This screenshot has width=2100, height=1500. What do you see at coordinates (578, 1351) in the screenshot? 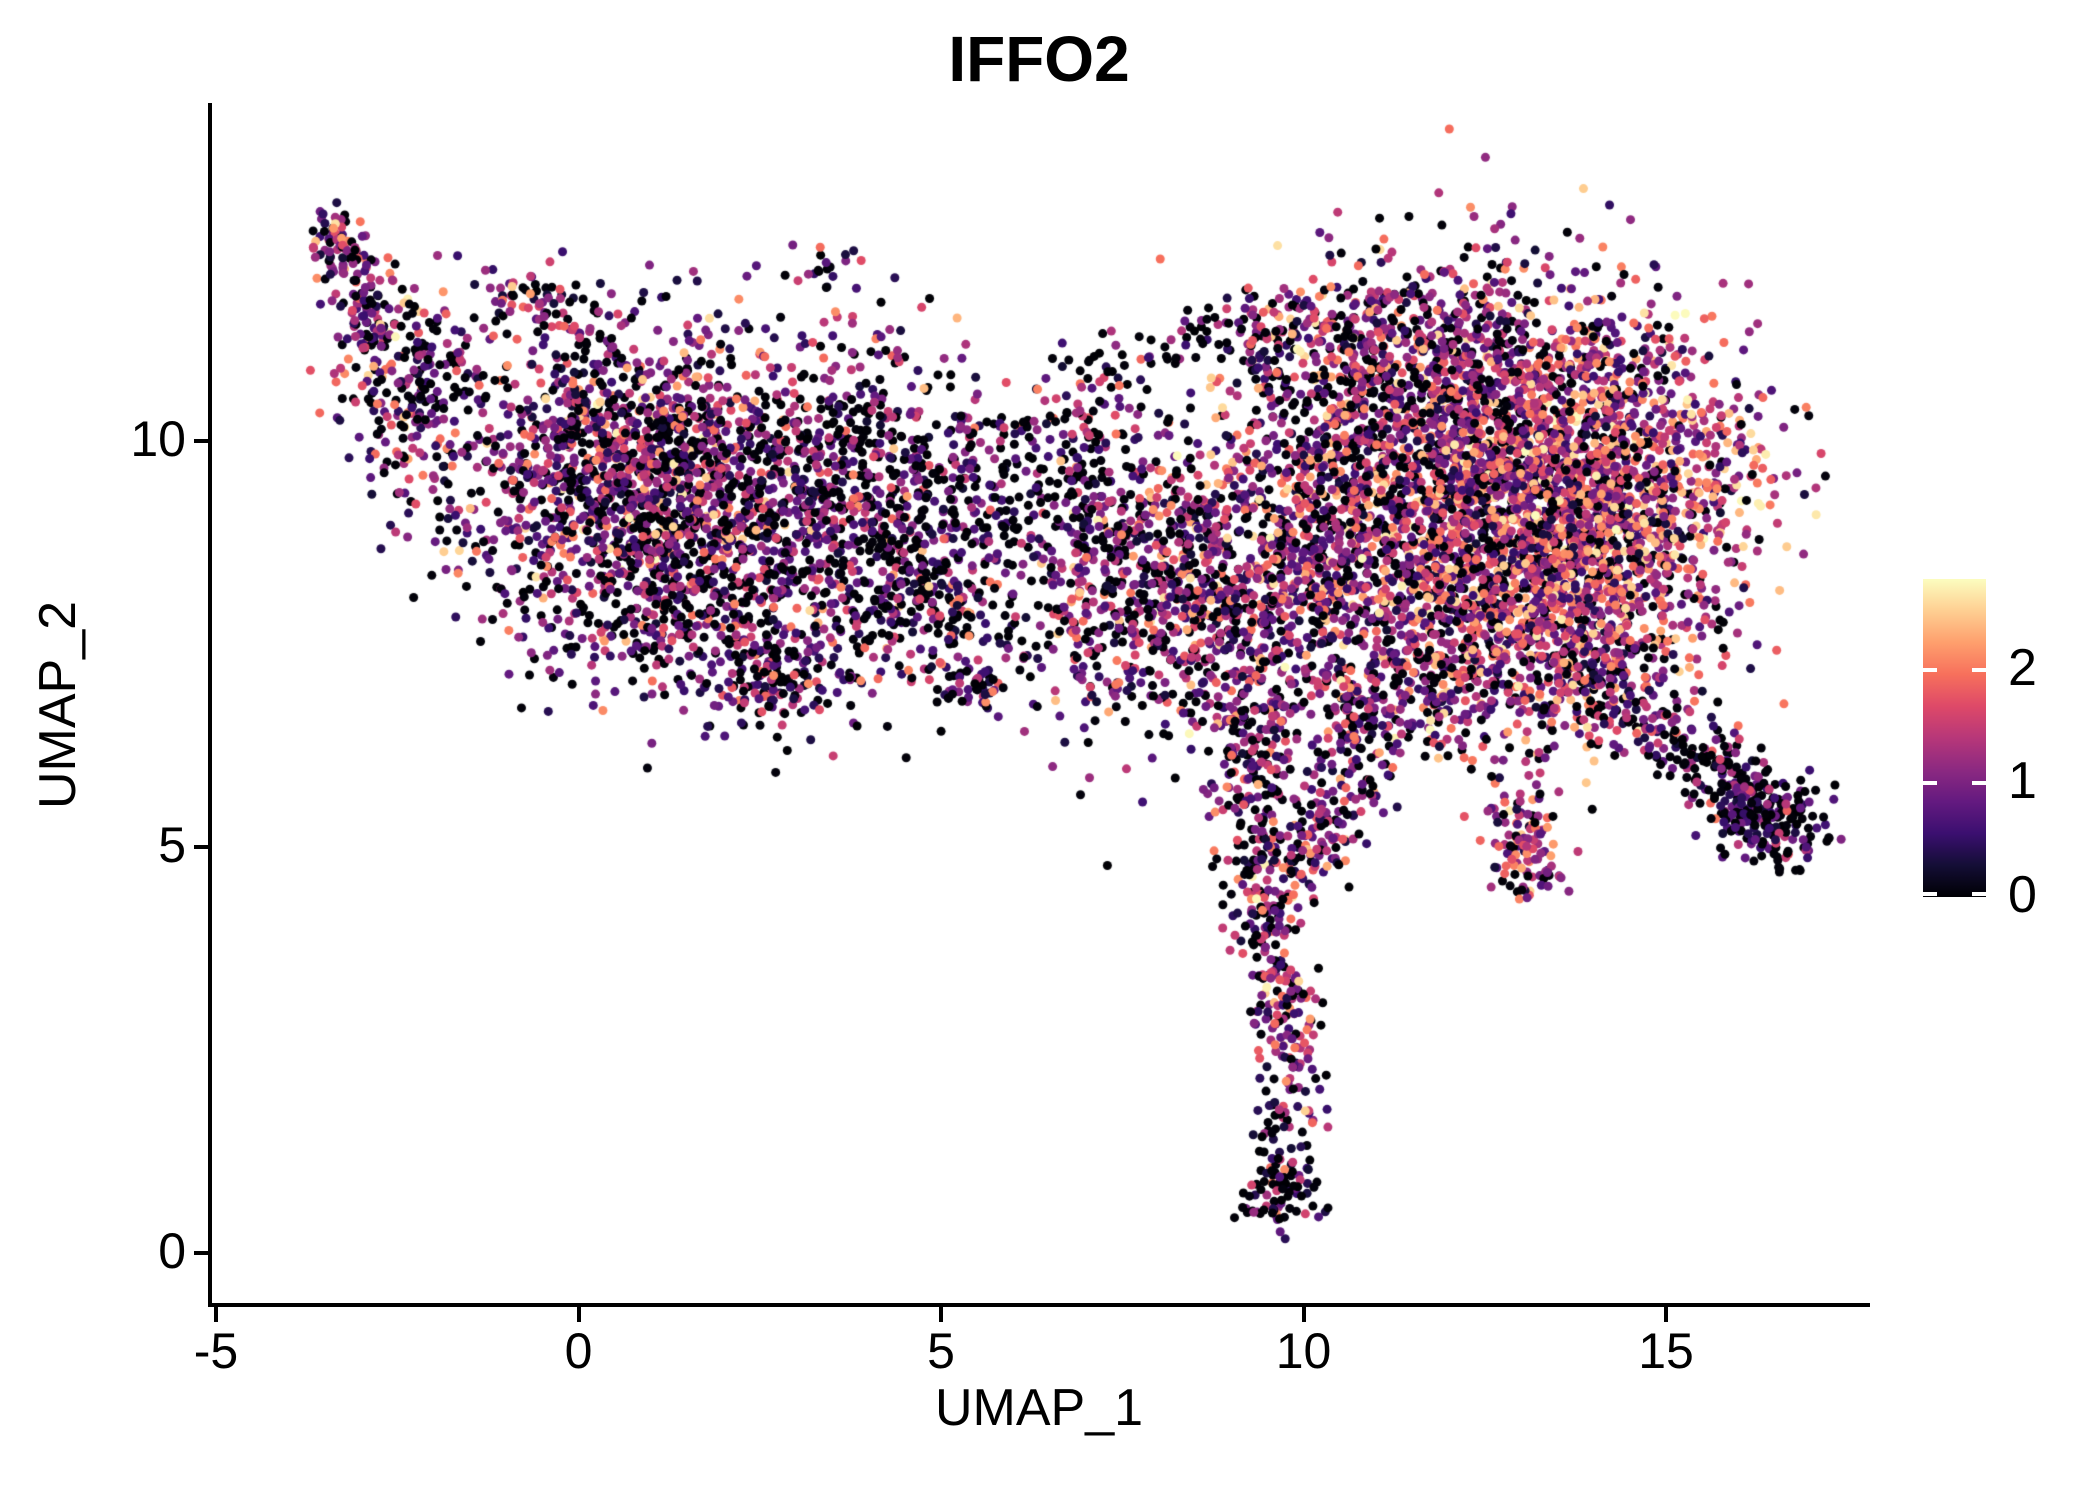
I see `x-tick-label: 0` at bounding box center [578, 1351].